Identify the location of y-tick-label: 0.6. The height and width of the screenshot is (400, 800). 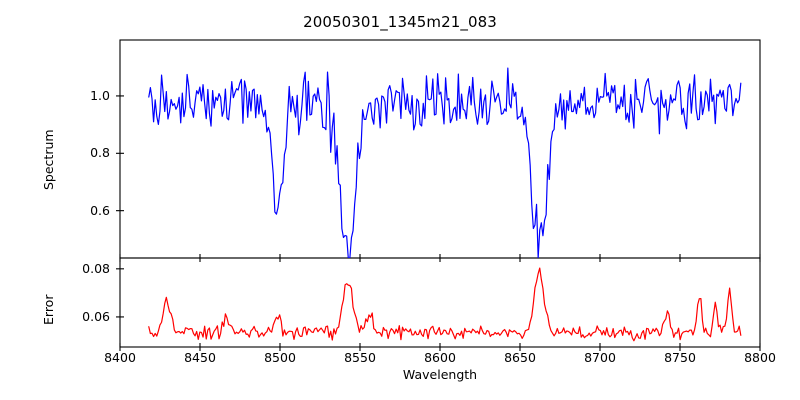
(100, 210).